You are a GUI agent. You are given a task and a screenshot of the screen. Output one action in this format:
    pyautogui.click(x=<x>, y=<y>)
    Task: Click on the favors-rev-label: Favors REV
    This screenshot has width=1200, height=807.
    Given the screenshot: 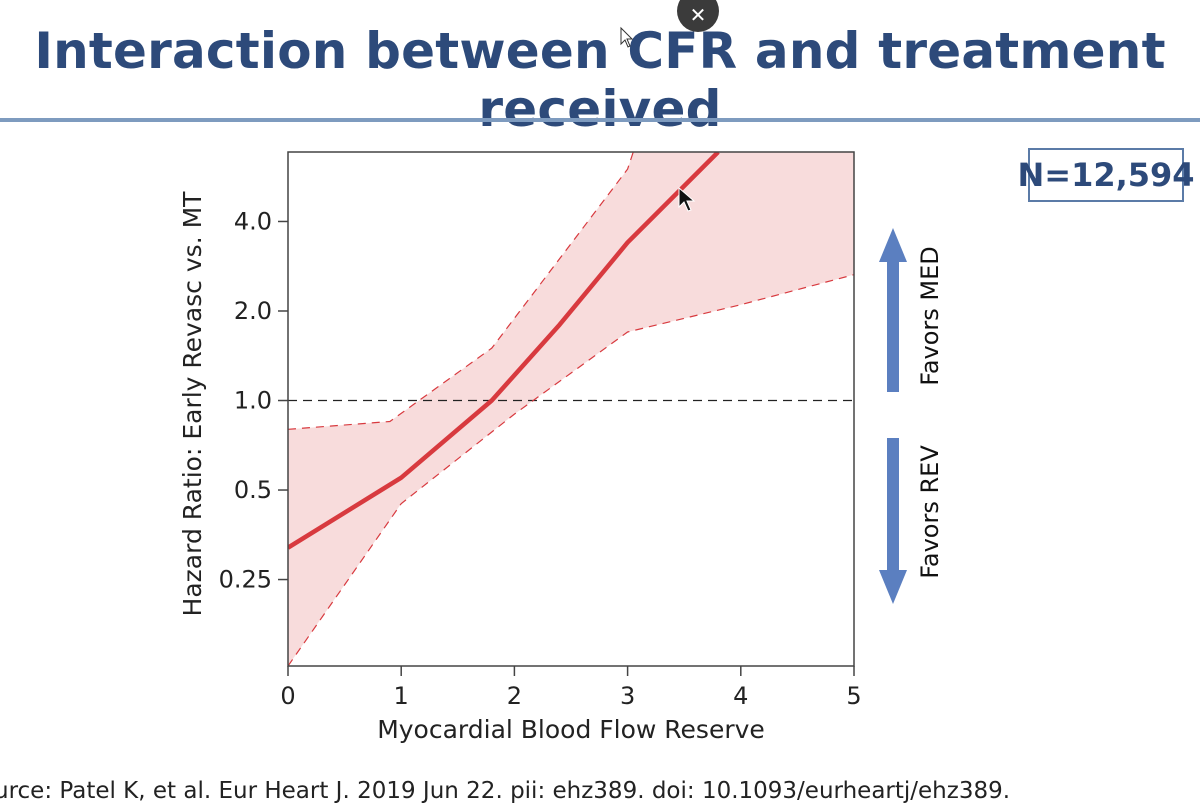 What is the action you would take?
    pyautogui.click(x=930, y=512)
    